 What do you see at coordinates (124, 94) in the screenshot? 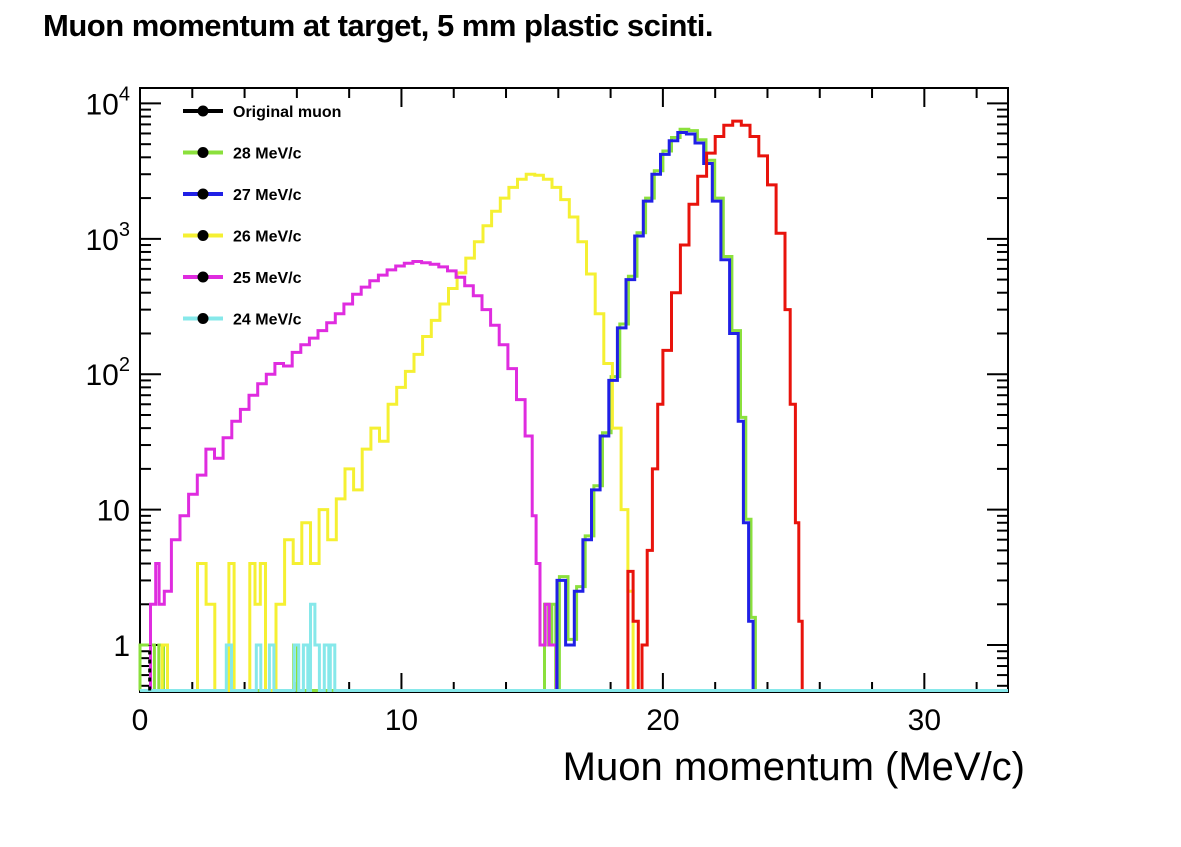
I see `y-tick-exponent: 4` at bounding box center [124, 94].